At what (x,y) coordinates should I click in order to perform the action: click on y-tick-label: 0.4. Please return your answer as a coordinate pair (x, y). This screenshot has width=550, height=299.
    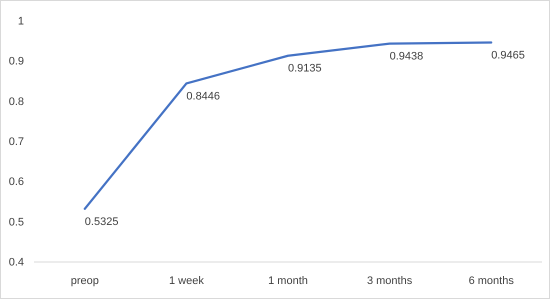
    Looking at the image, I should click on (16, 262).